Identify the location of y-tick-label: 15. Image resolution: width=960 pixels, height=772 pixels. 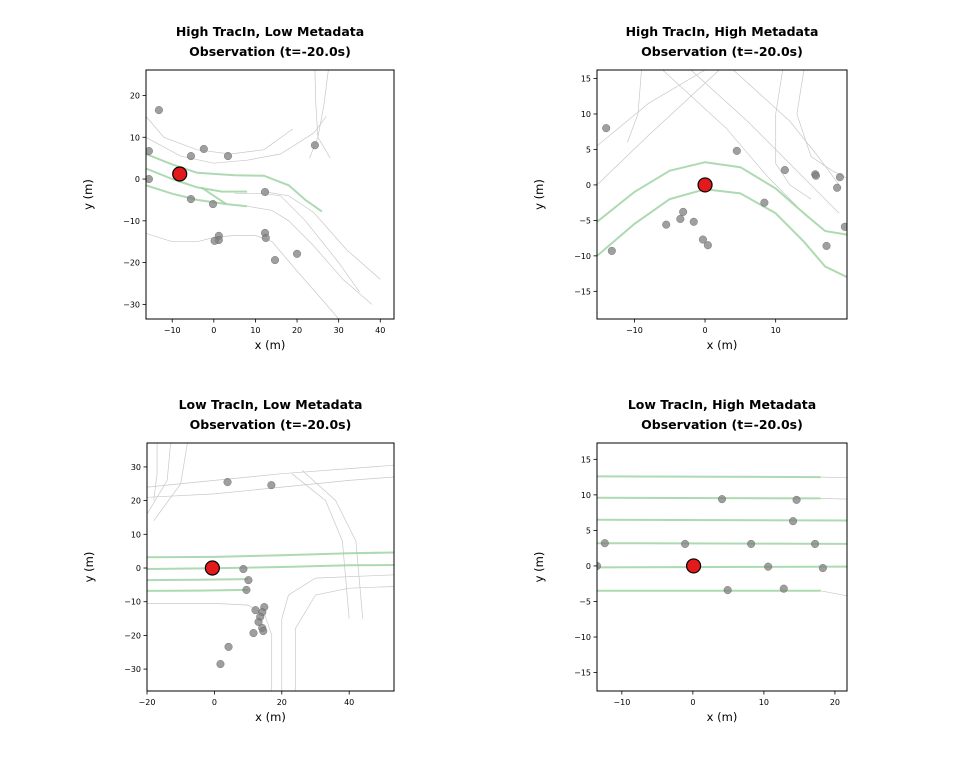
(586, 79).